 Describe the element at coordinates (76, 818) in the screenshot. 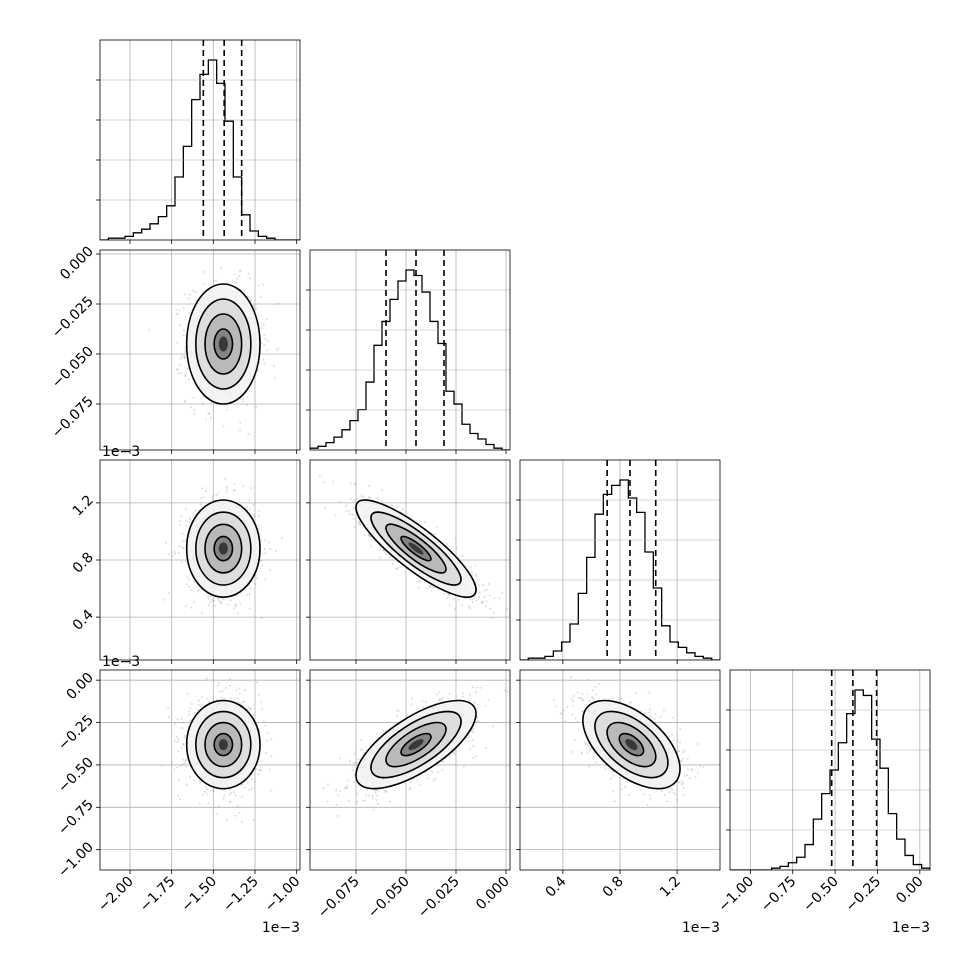

I see `y-tick-label: −0.75` at that location.